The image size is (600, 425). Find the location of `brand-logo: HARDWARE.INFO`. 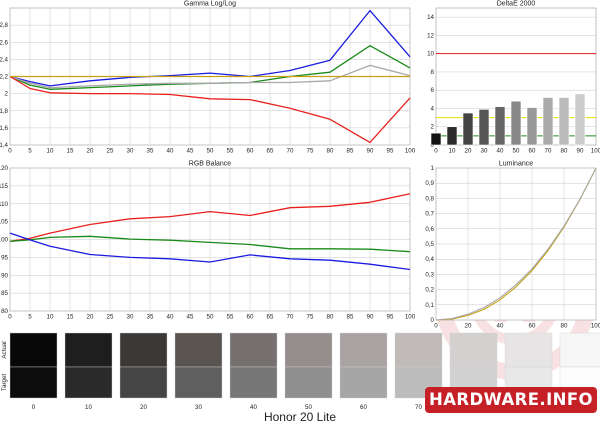

brand-logo: HARDWARE.INFO is located at coordinates (511, 400).